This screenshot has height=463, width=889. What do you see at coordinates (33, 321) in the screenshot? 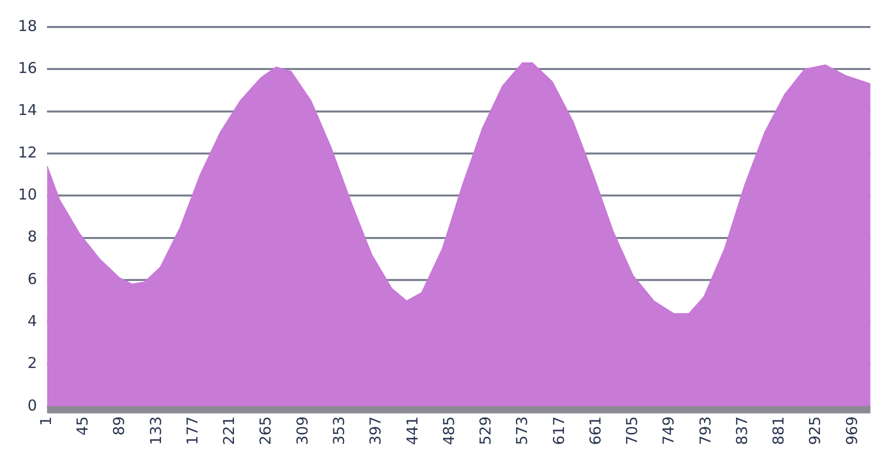
I see `y-tick-label: 4` at bounding box center [33, 321].